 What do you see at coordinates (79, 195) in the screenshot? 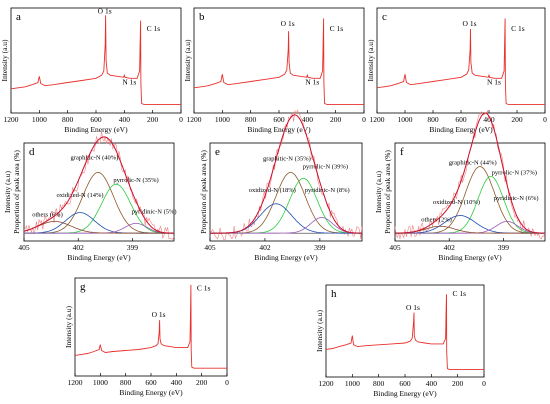
I see `component-label-oxidized: oxidized-N (14%)` at bounding box center [79, 195].